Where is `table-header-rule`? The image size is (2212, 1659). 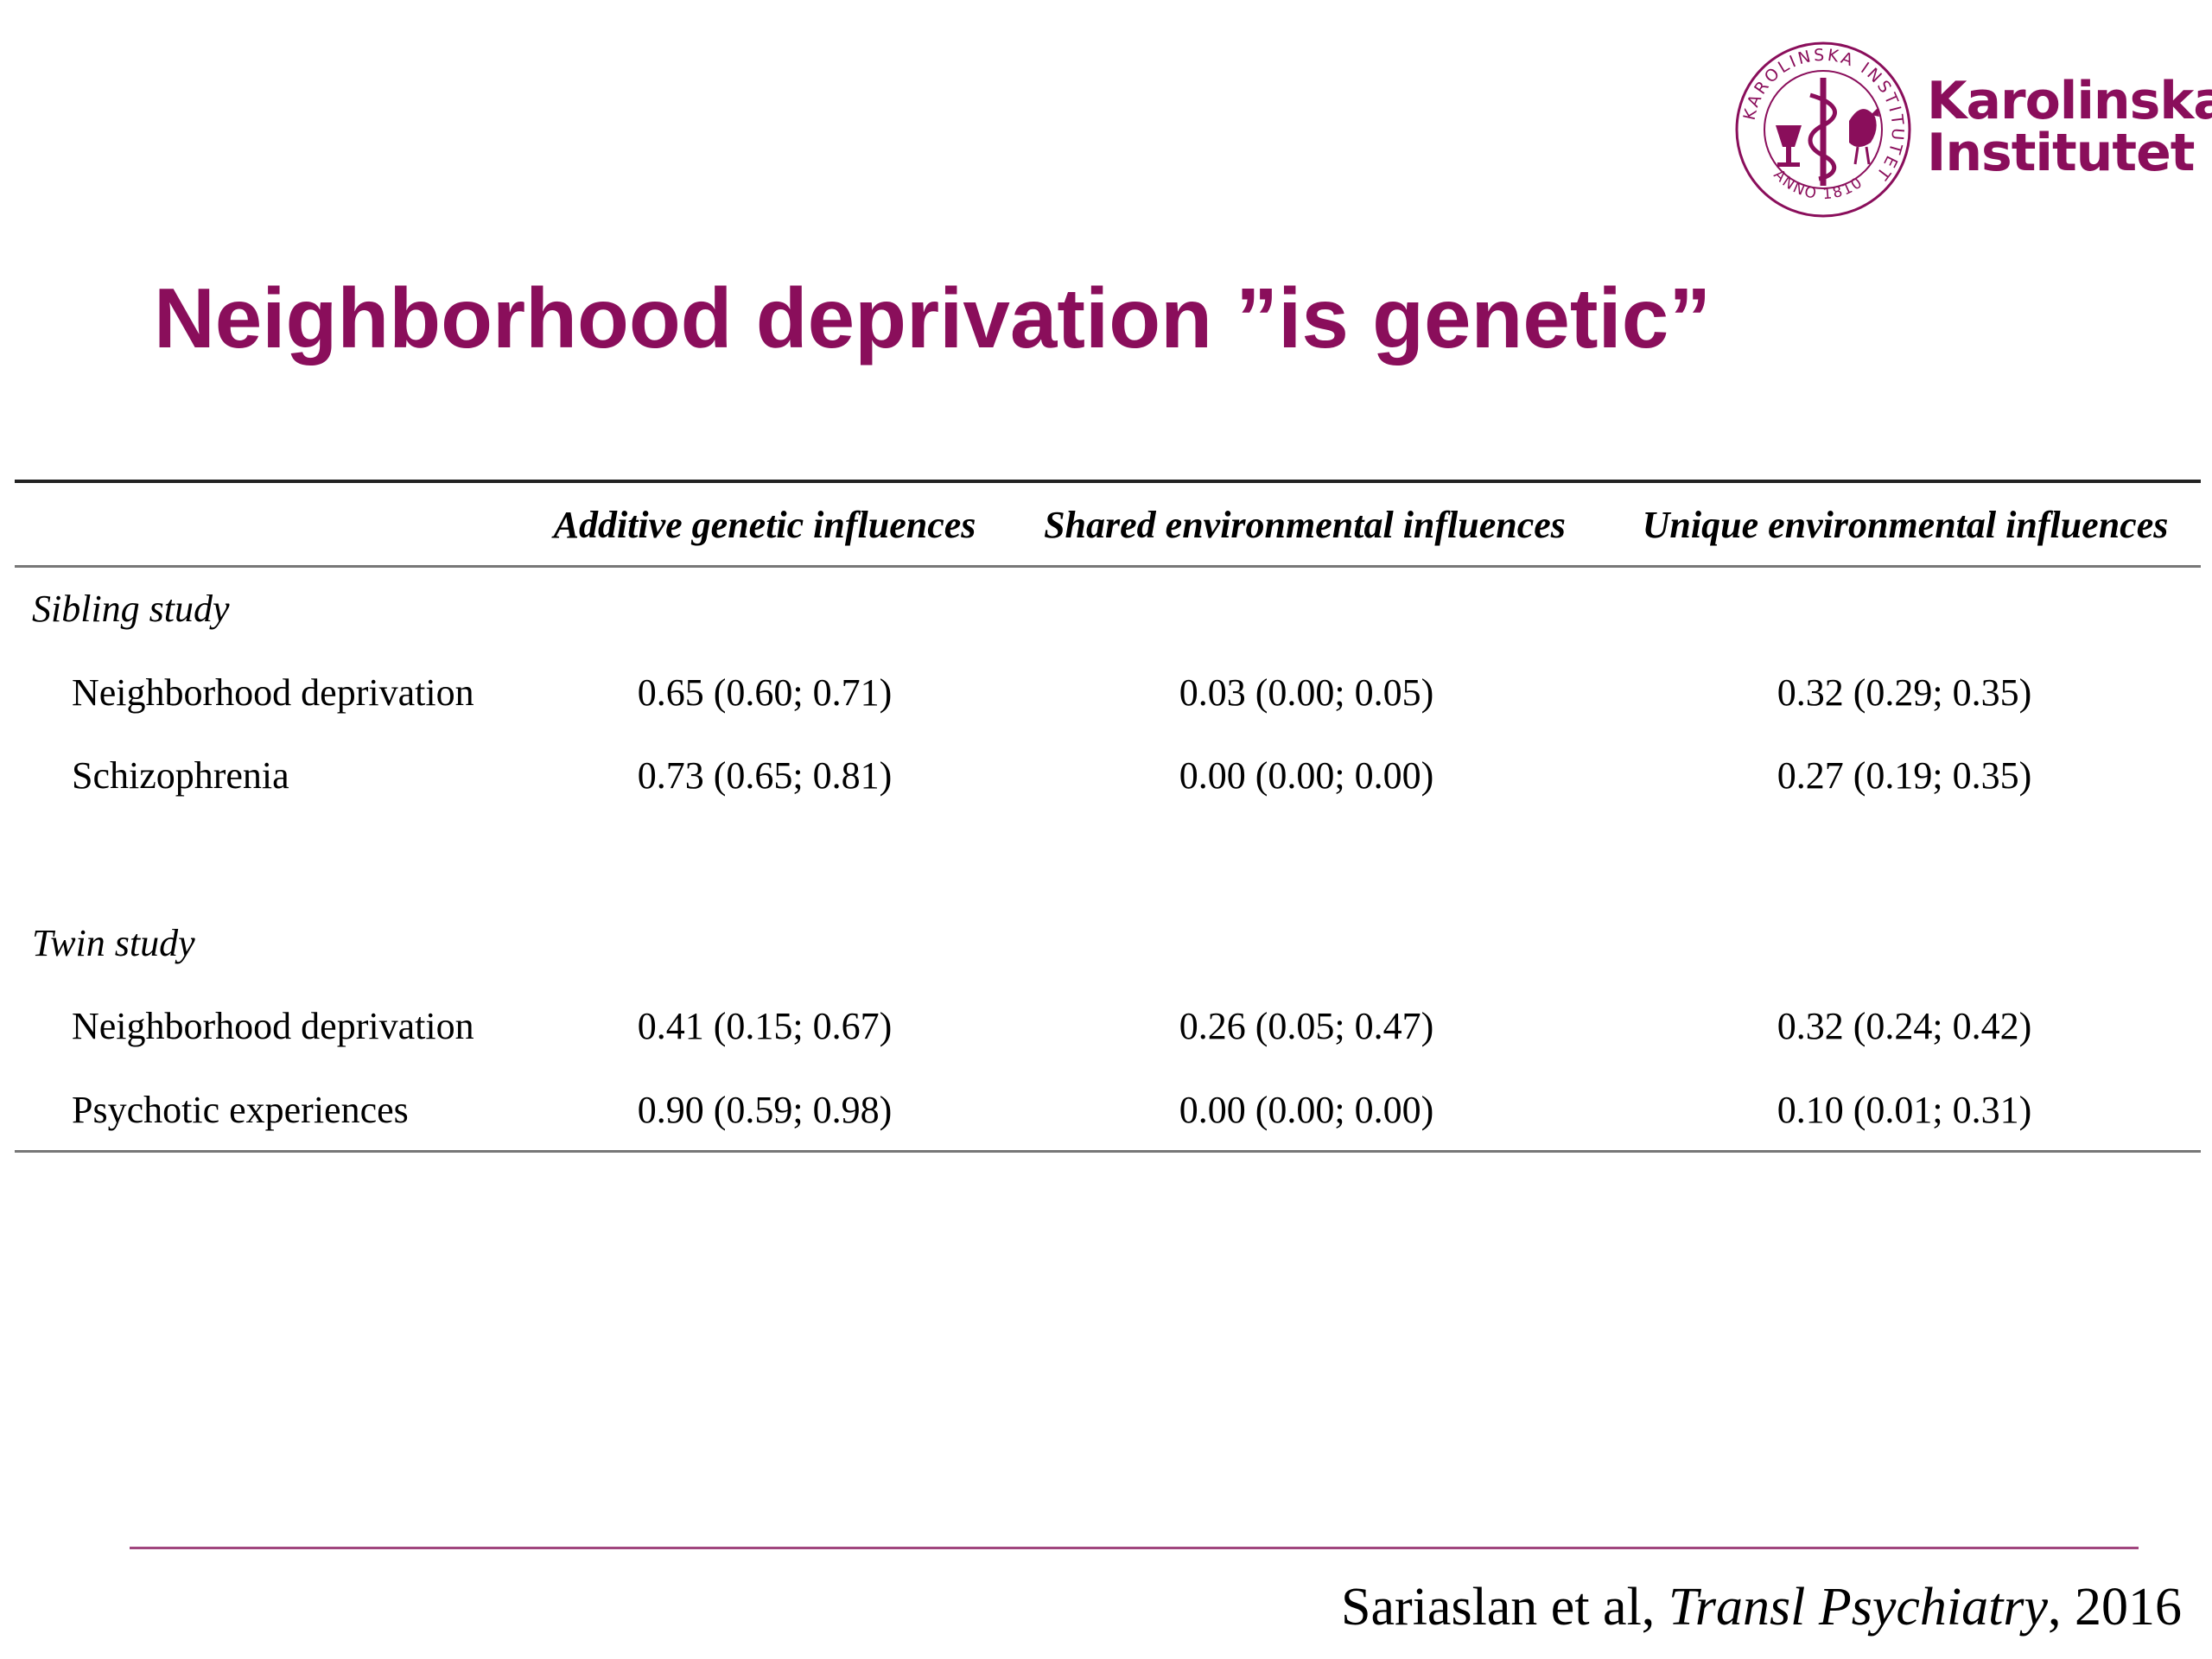 table-header-rule is located at coordinates (1108, 566).